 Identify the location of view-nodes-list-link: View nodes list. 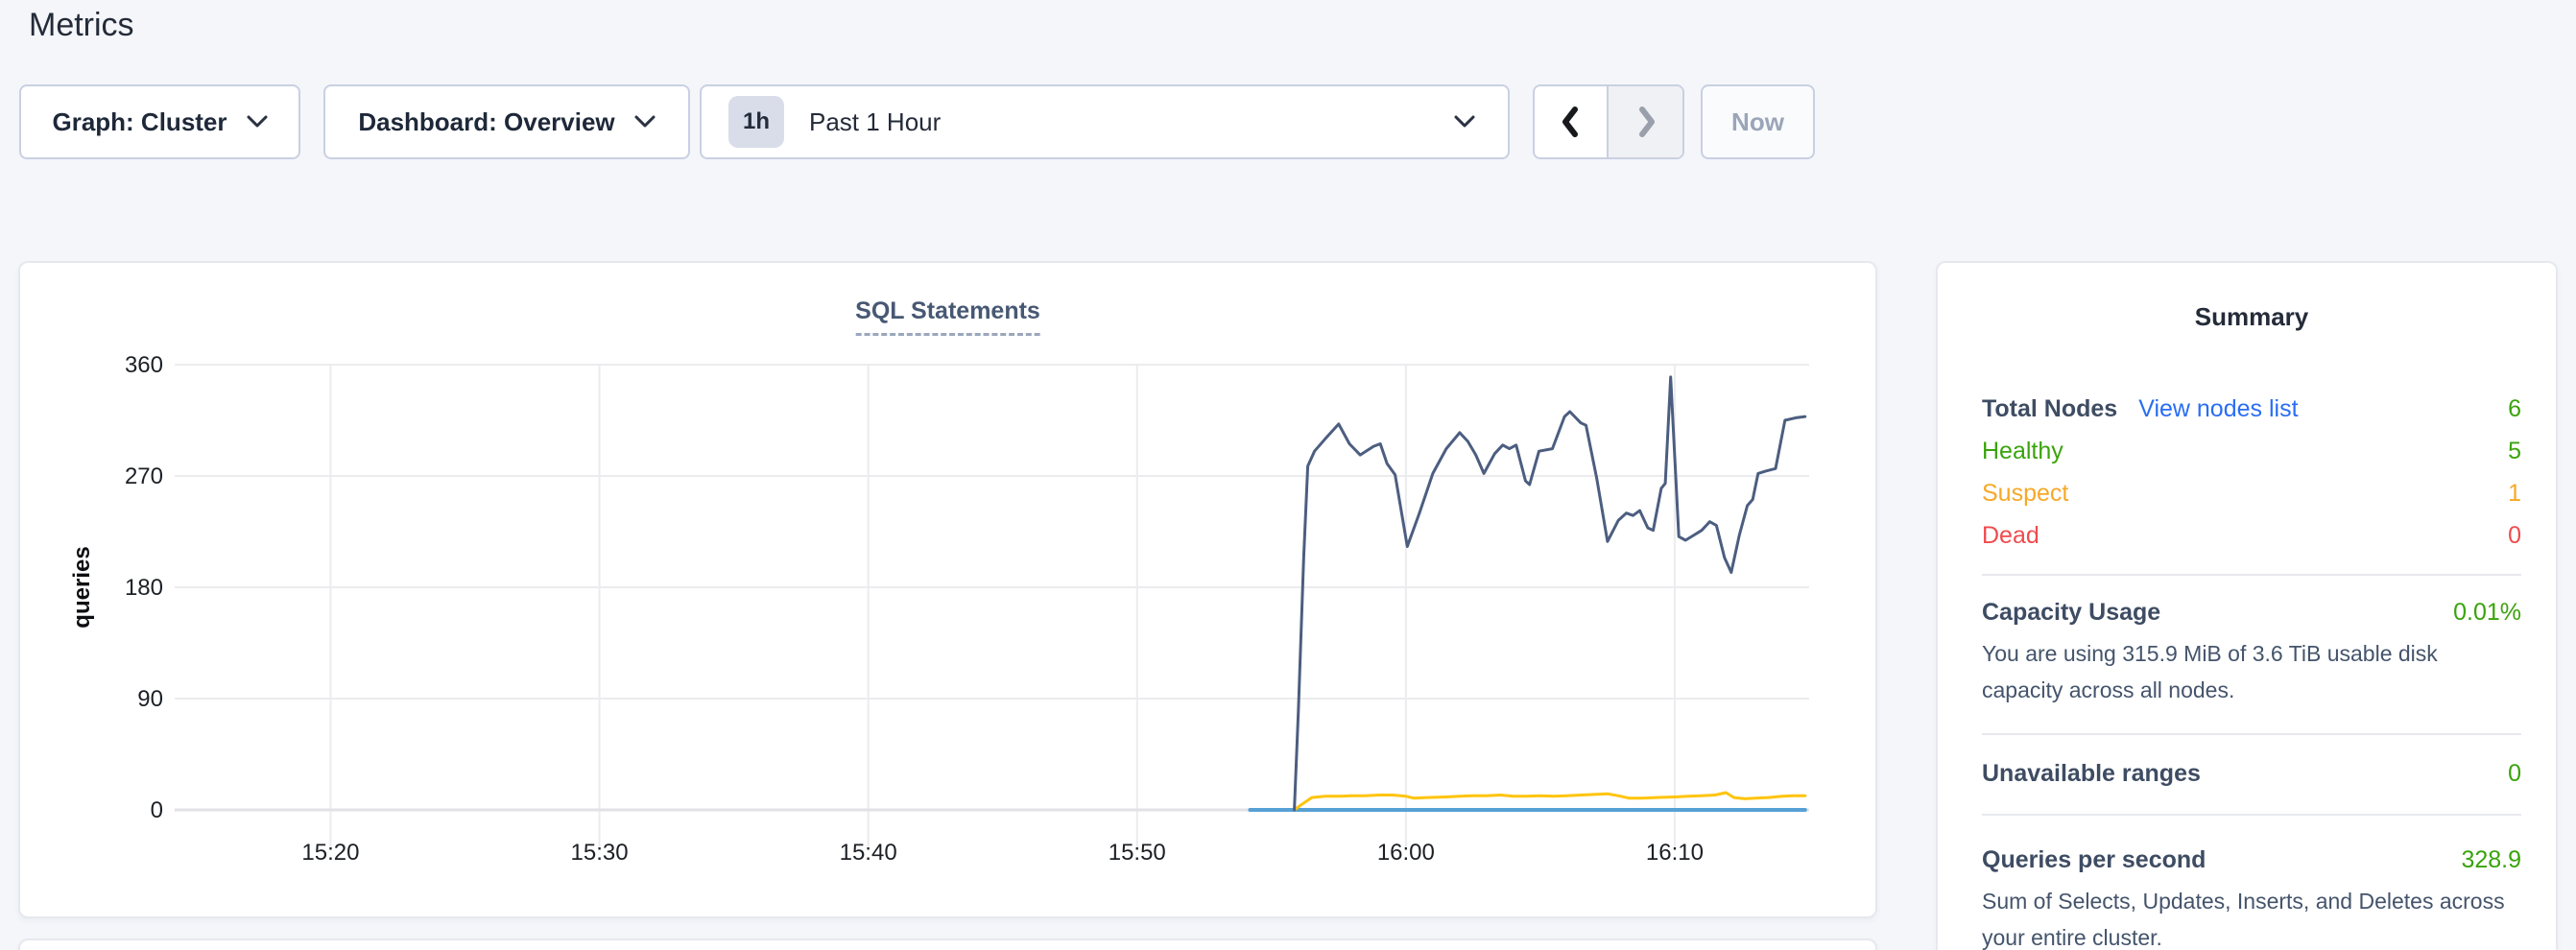
(2218, 408).